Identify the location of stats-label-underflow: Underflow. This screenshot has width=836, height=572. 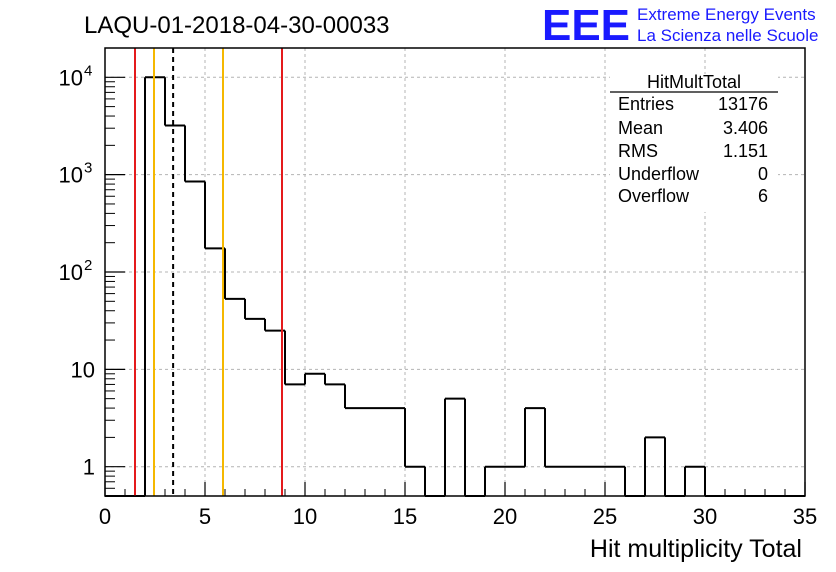
(659, 174).